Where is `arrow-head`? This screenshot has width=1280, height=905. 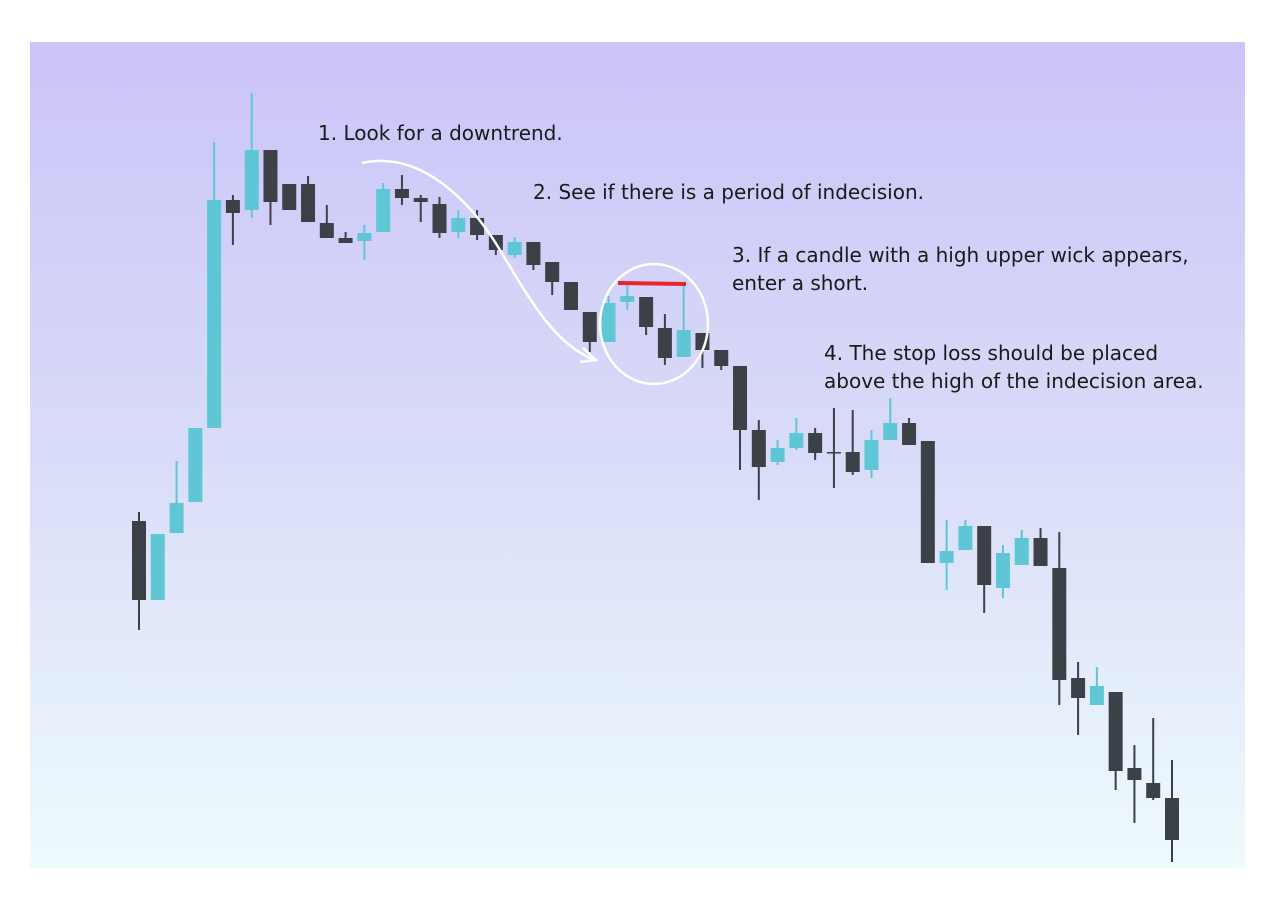
arrow-head is located at coordinates (589, 355).